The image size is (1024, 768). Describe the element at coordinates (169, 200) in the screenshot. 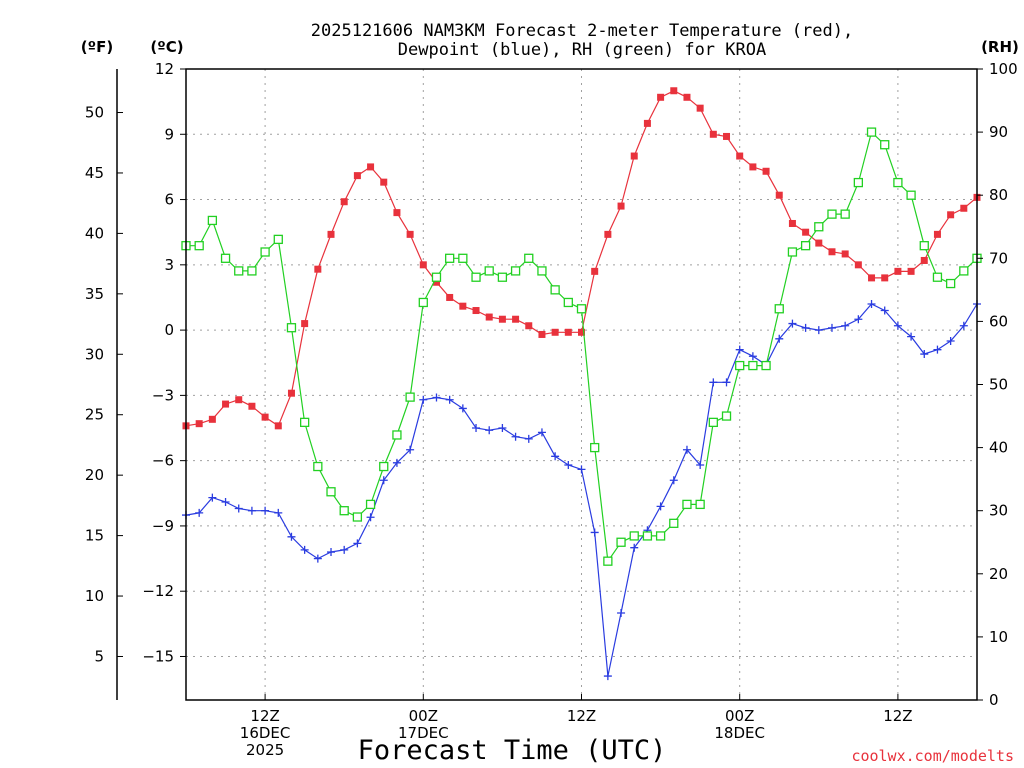

I see `celsius-tick-label: 6` at that location.